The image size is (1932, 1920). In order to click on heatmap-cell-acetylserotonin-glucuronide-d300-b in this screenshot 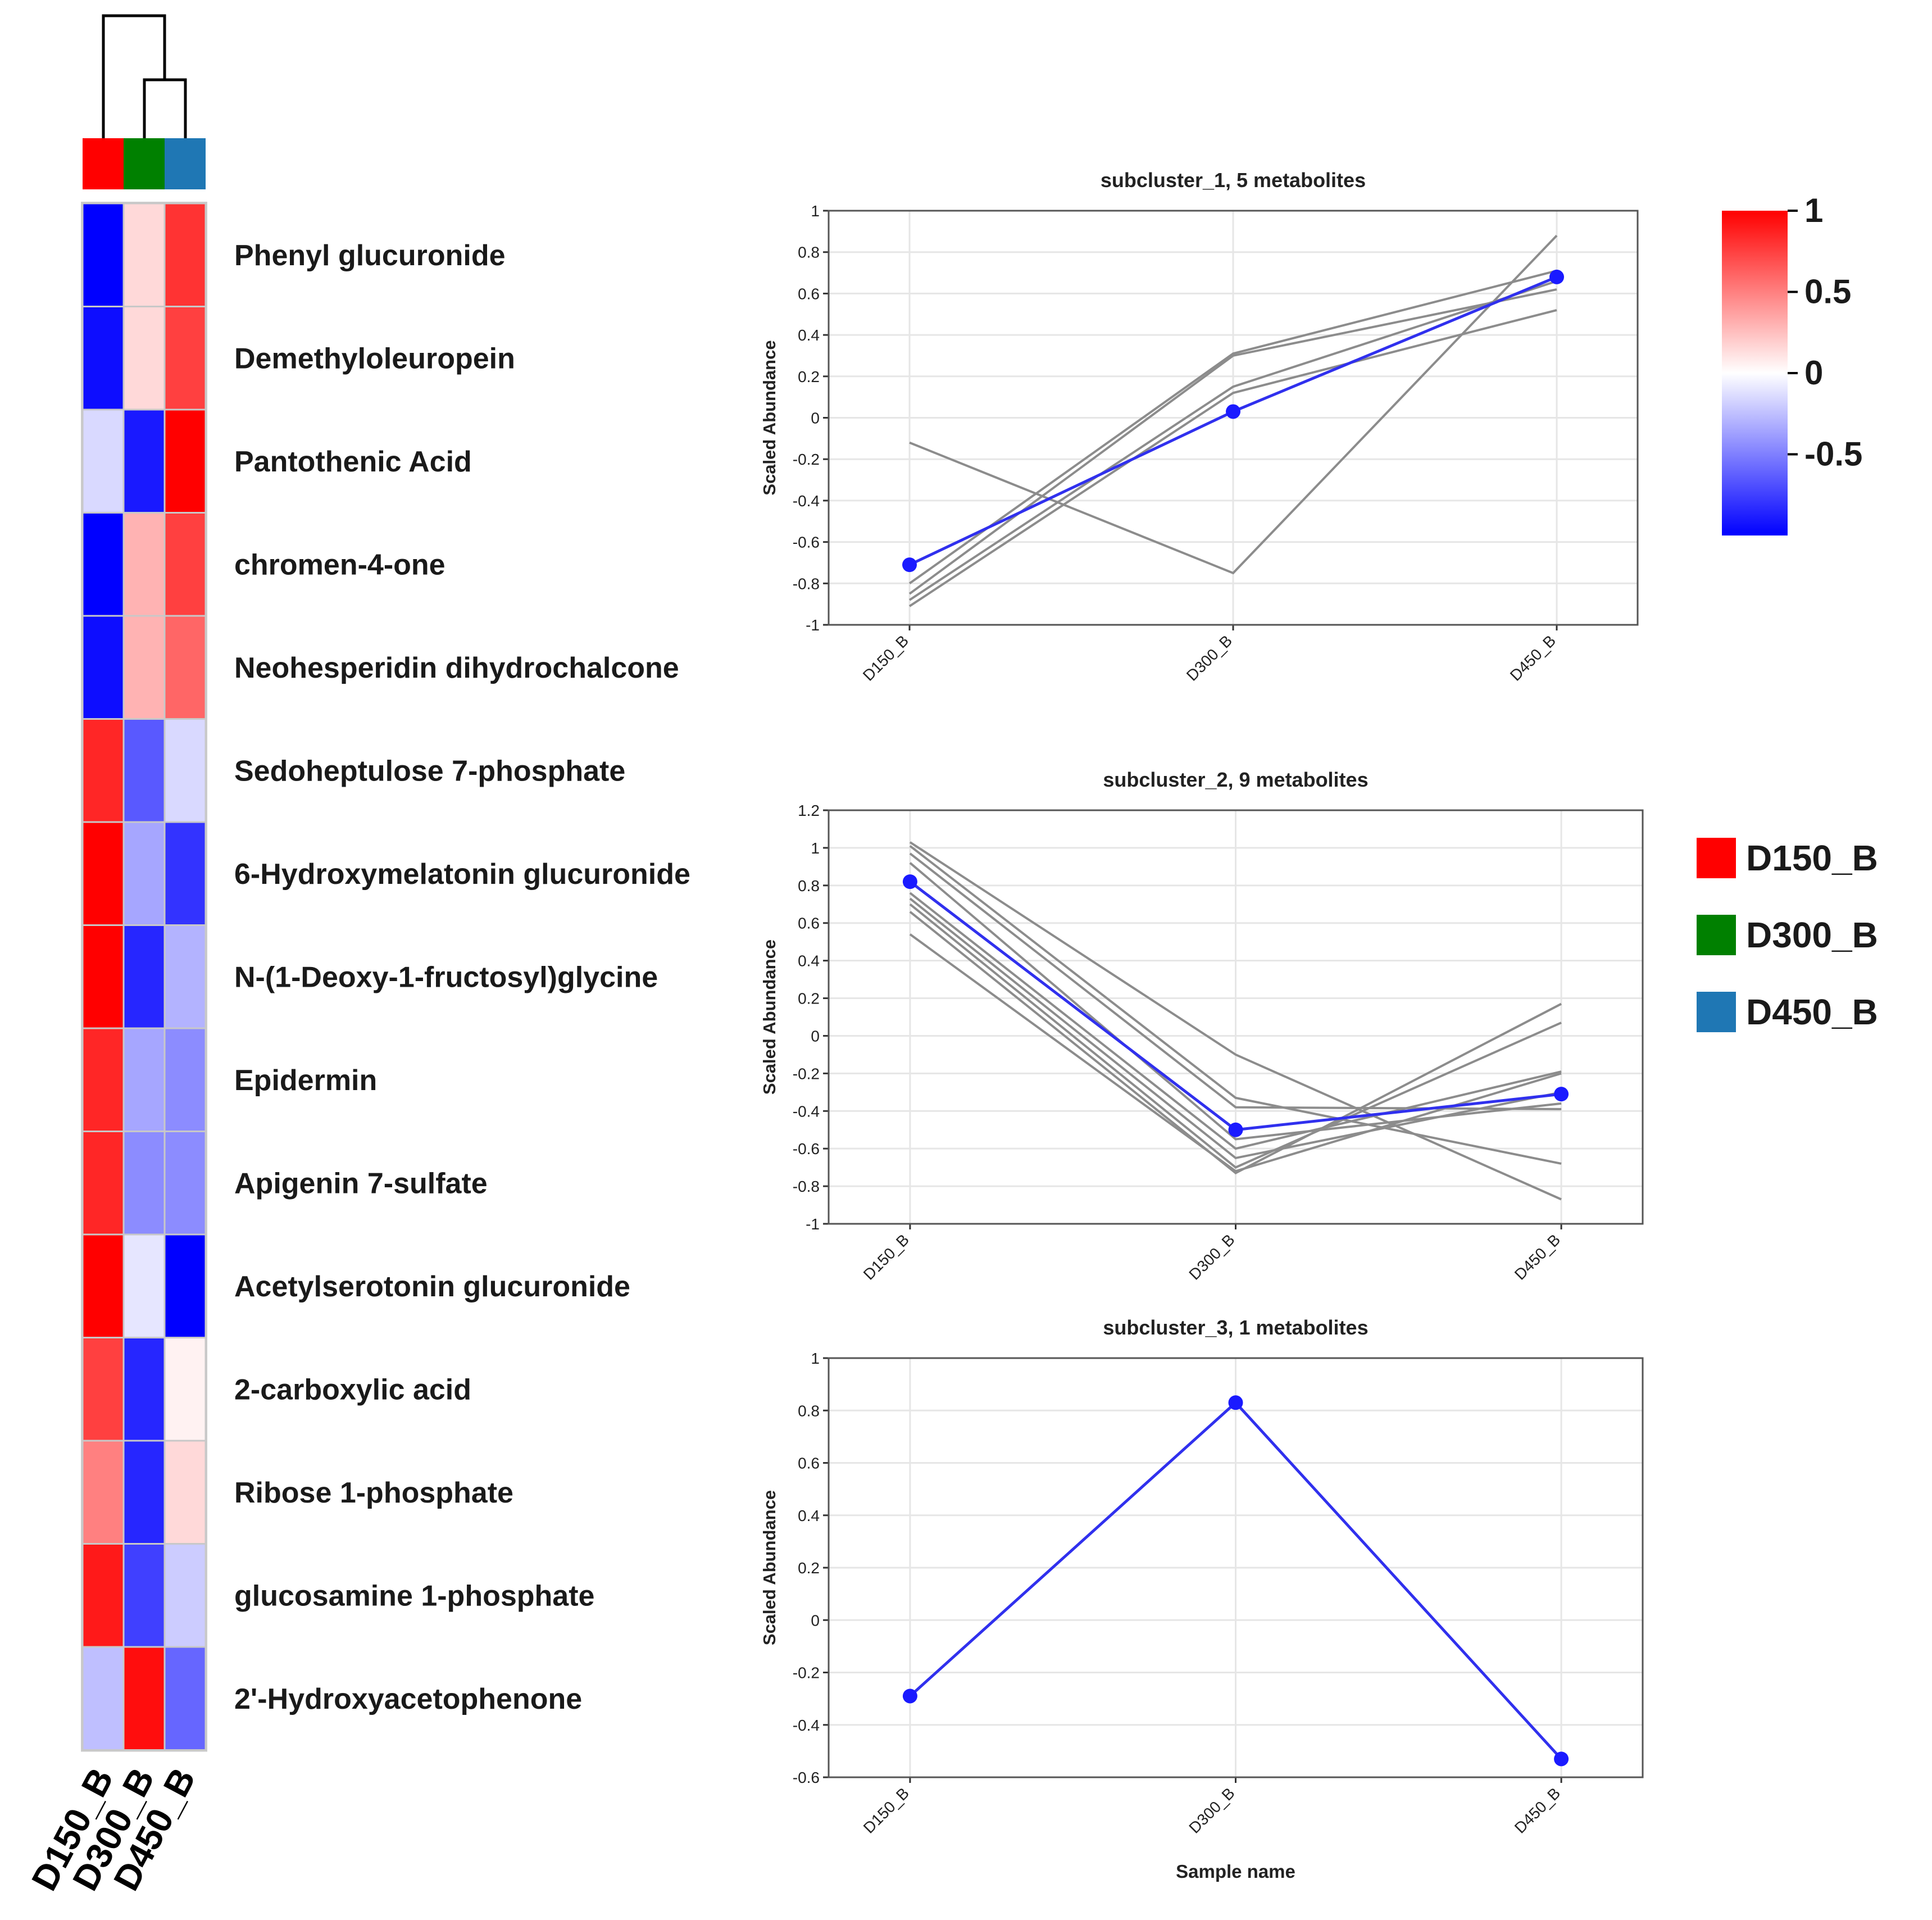, I will do `click(144, 1286)`.